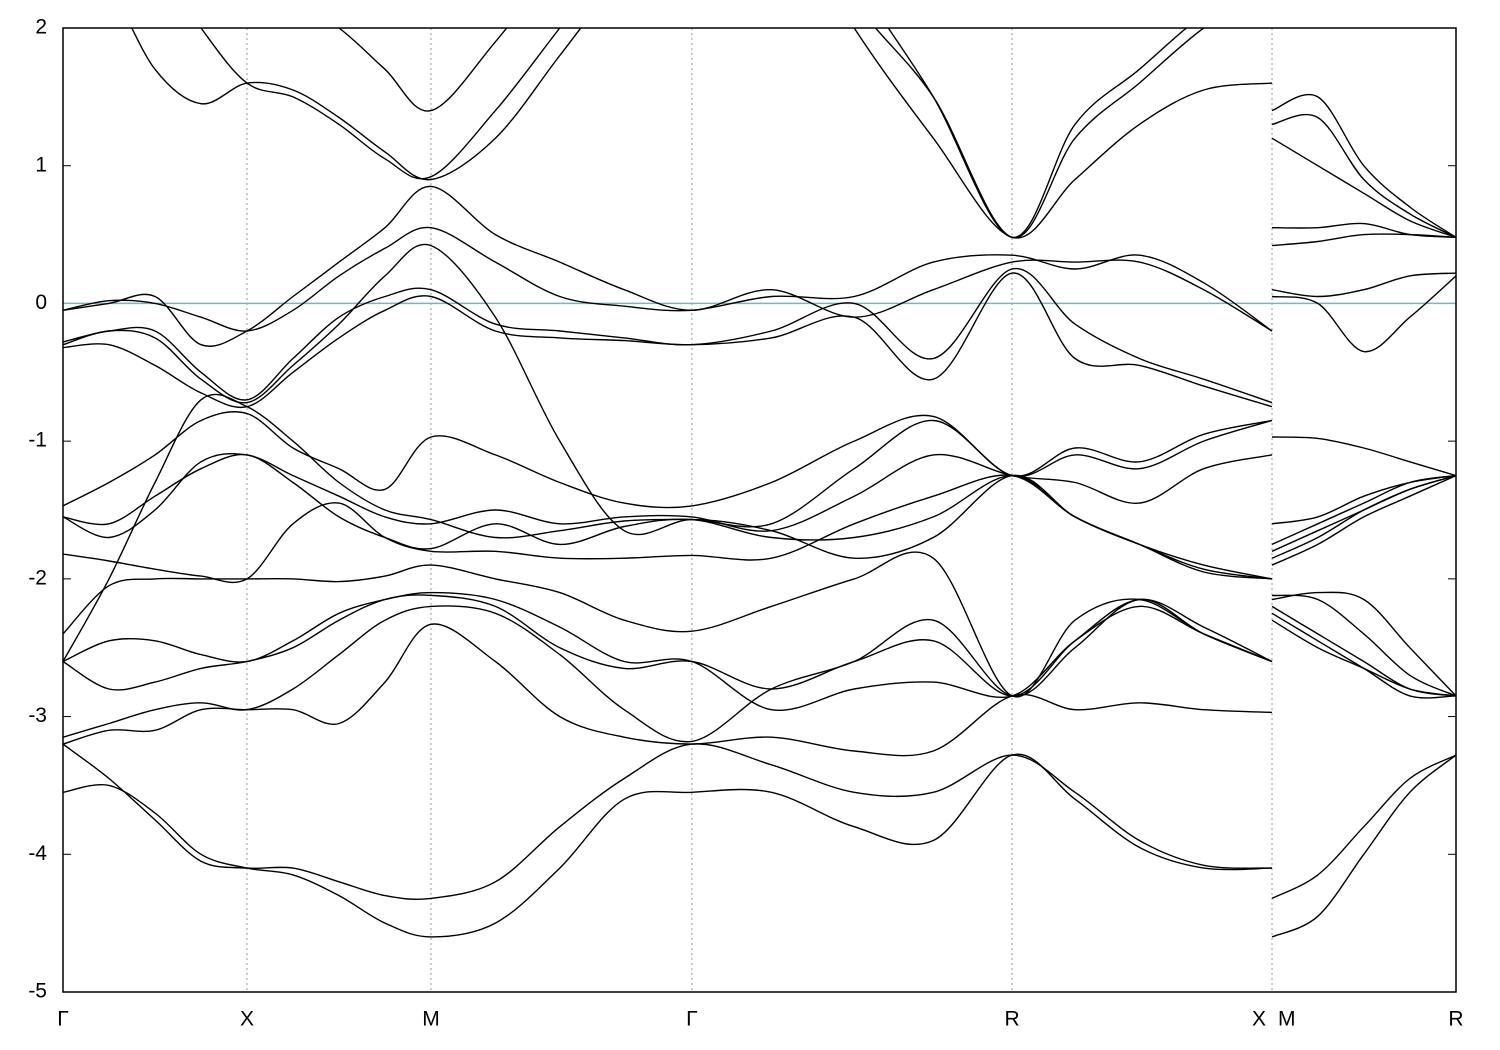 This screenshot has width=1500, height=1050. Describe the element at coordinates (37, 715) in the screenshot. I see `y-tick-label: -3` at that location.